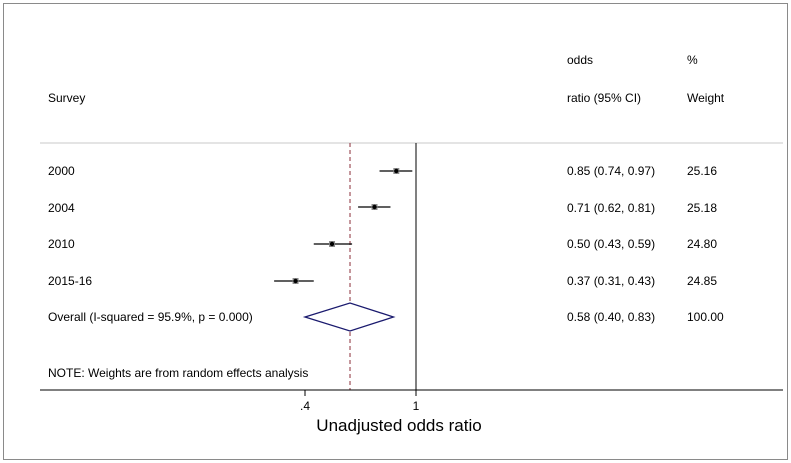 This screenshot has height=463, width=791. Describe the element at coordinates (61, 244) in the screenshot. I see `study-label-2010: 2010` at that location.